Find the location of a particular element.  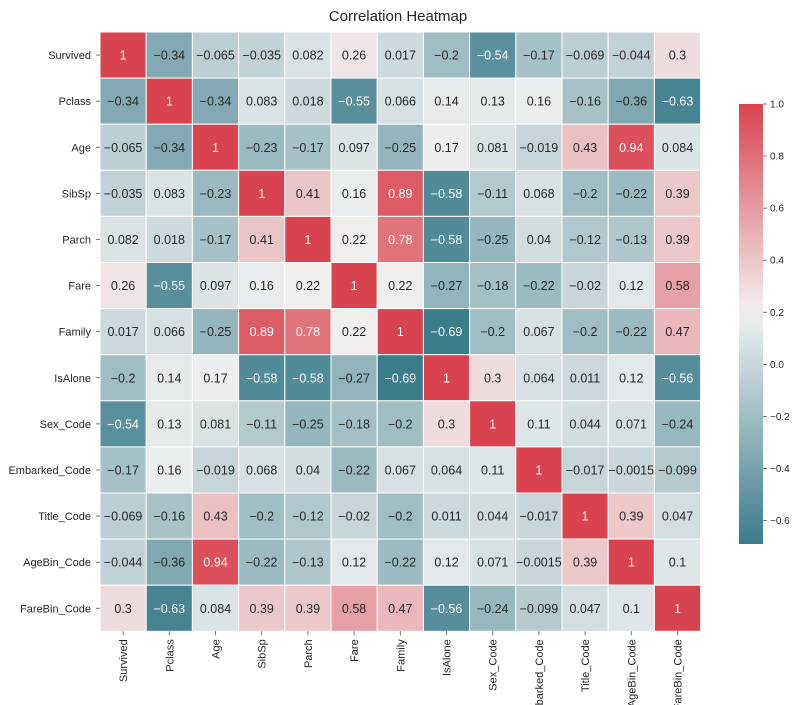

cell-value: −0.065 is located at coordinates (215, 56).